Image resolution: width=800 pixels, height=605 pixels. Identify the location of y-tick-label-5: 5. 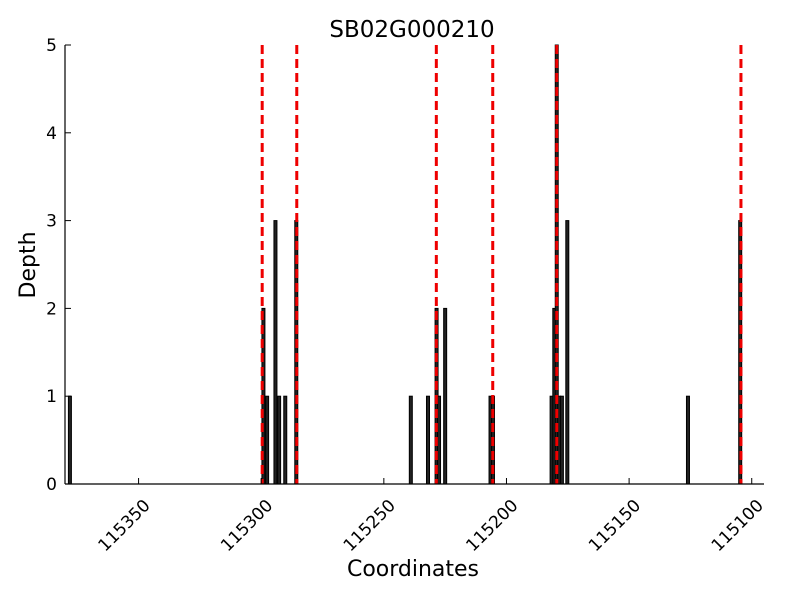
(51, 46).